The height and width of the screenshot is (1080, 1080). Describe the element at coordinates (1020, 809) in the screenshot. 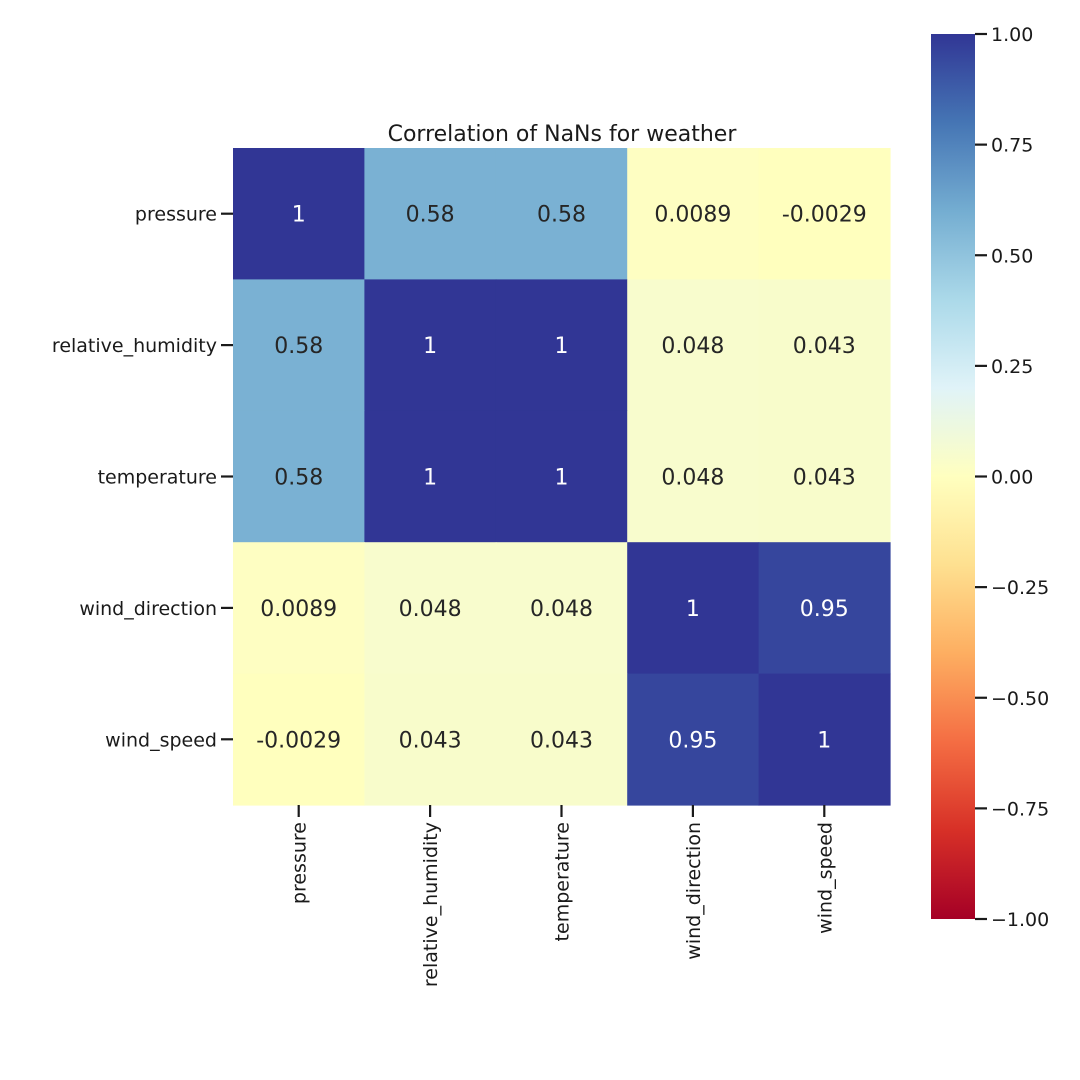

I see `colorbar-tick-label: −0.75` at that location.